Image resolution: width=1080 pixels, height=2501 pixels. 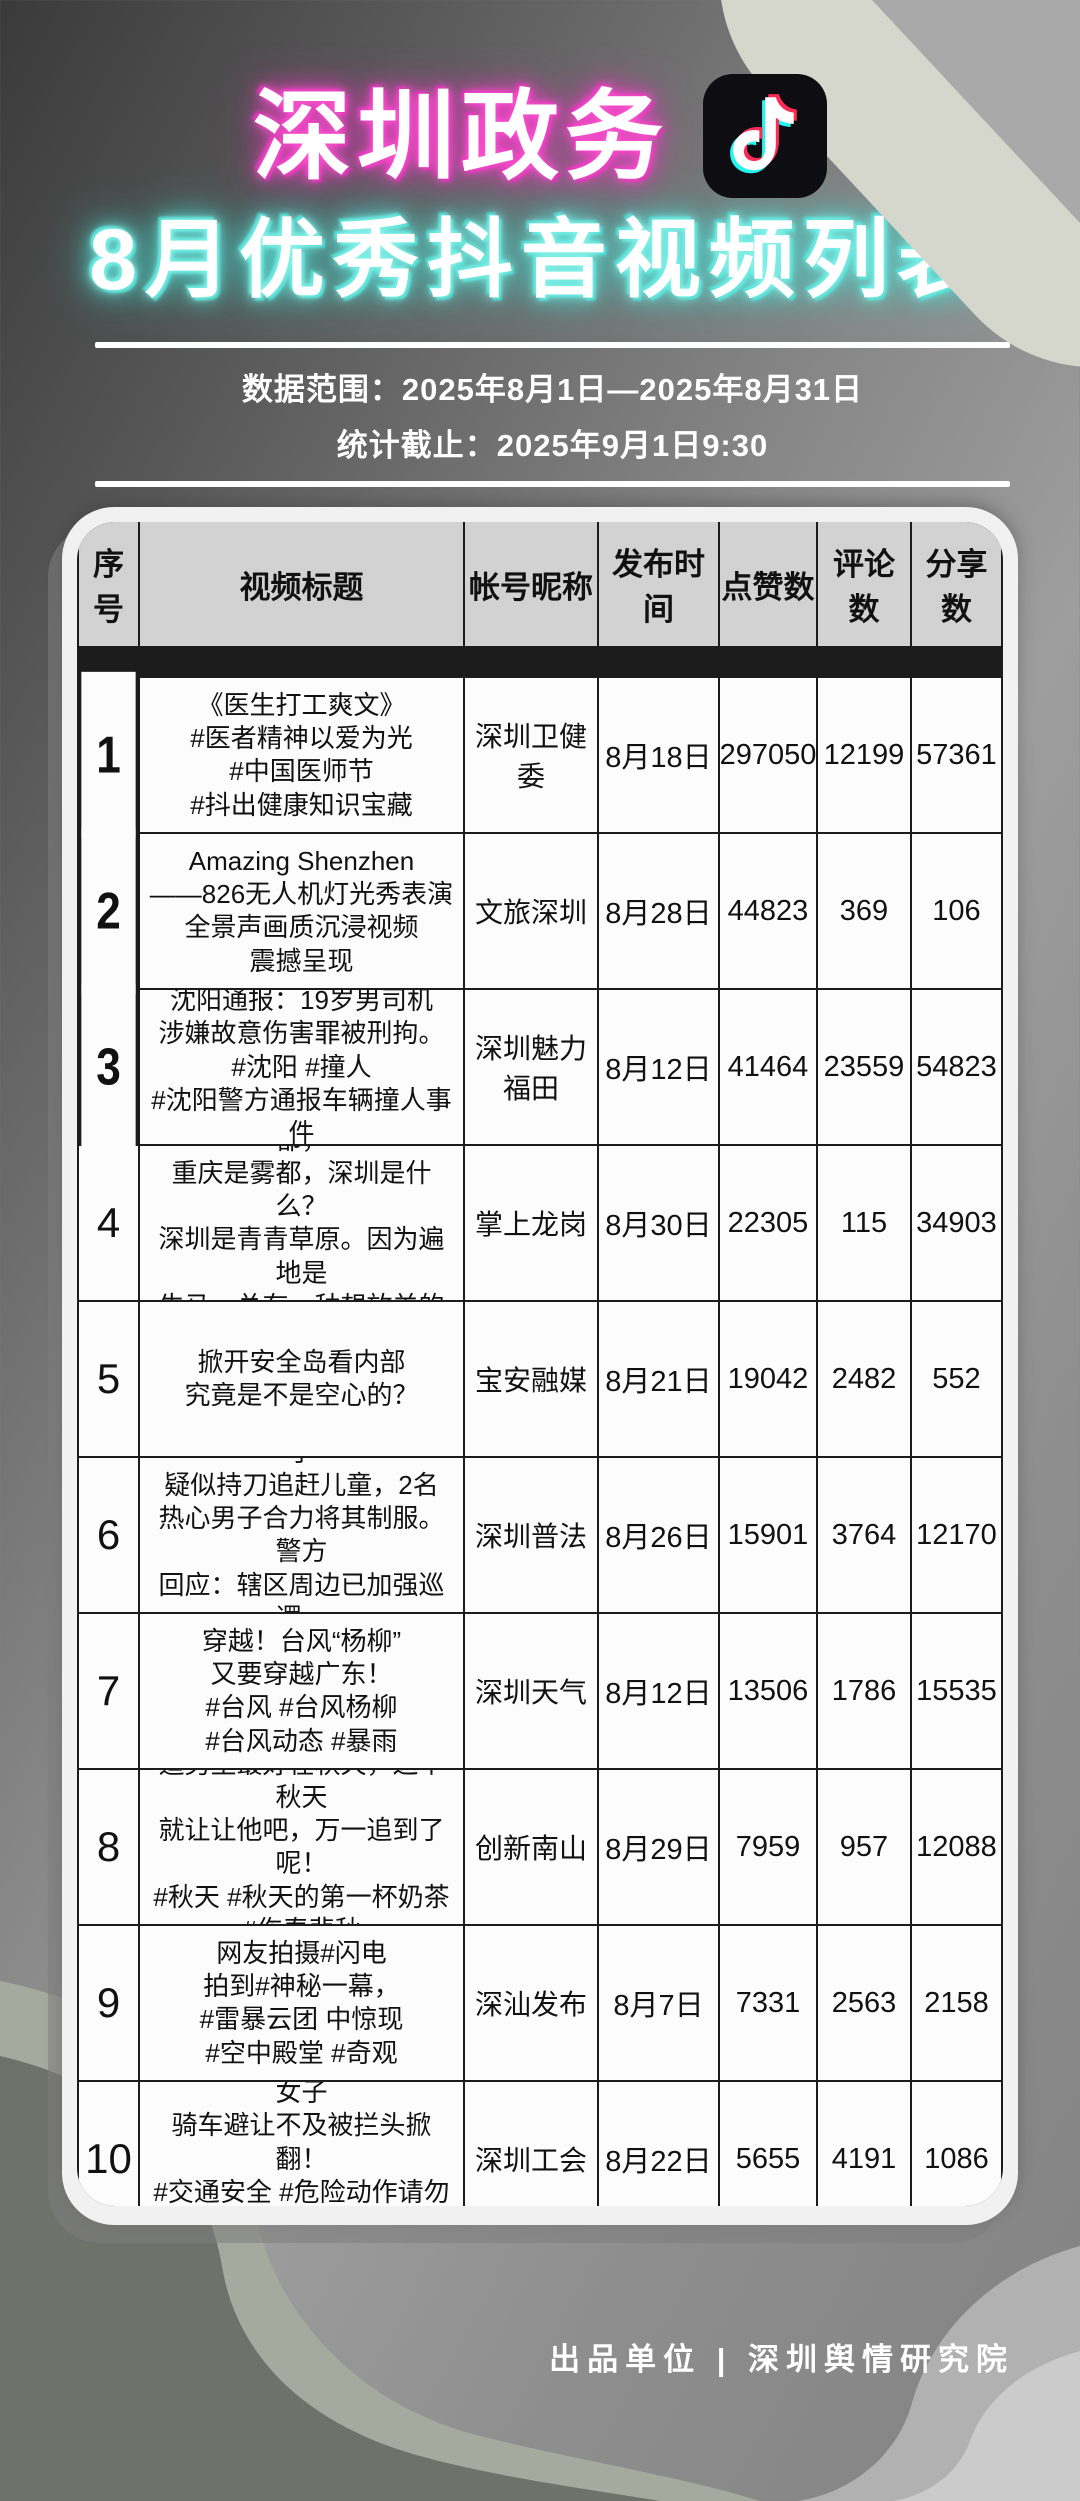 What do you see at coordinates (956, 2144) in the screenshot?
I see `cell-shares: 1086` at bounding box center [956, 2144].